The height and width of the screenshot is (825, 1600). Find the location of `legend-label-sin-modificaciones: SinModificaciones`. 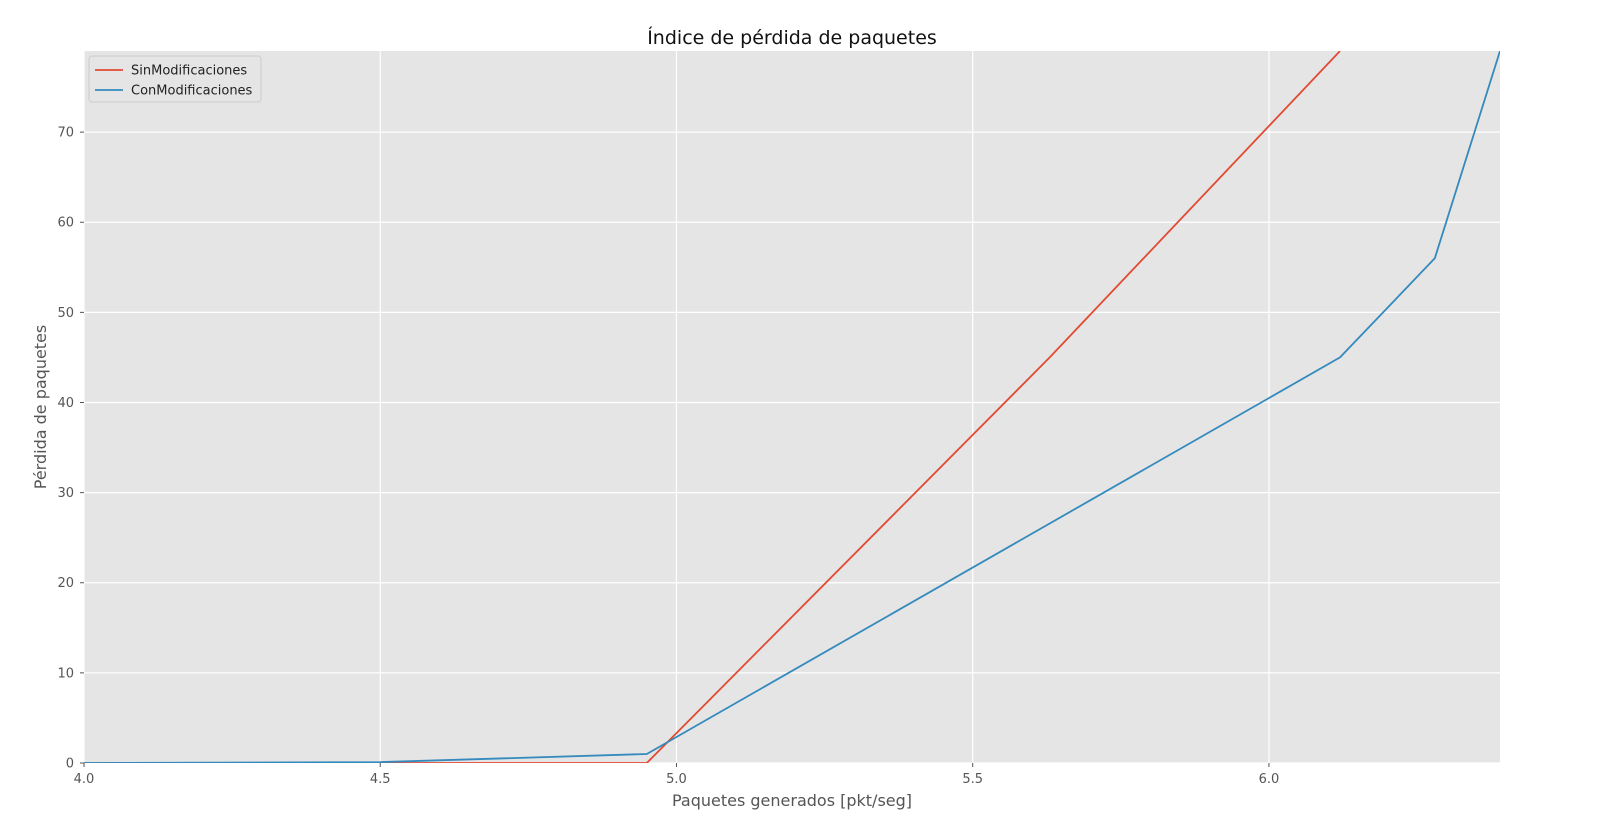

legend-label-sin-modificaciones: SinModificaciones is located at coordinates (189, 71).